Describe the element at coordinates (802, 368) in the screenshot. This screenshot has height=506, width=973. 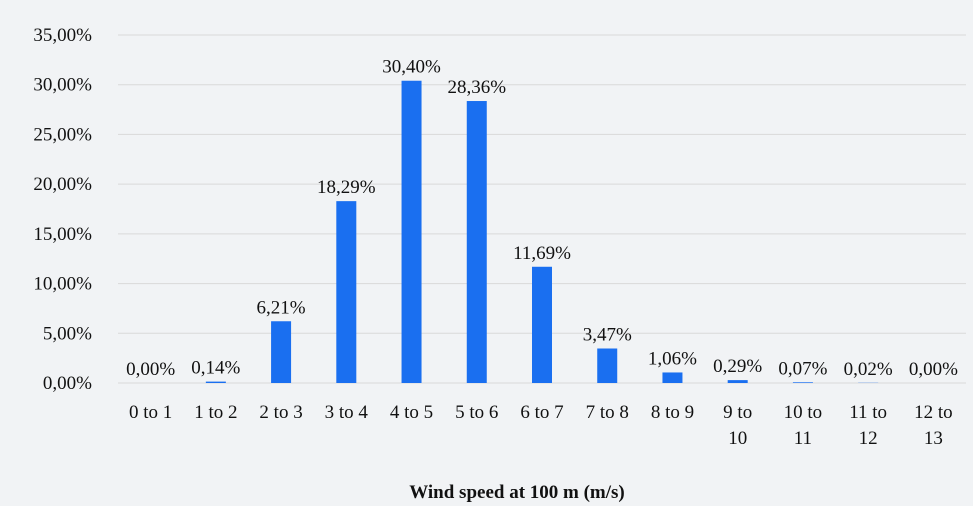
I see `data-label: 0,07%` at that location.